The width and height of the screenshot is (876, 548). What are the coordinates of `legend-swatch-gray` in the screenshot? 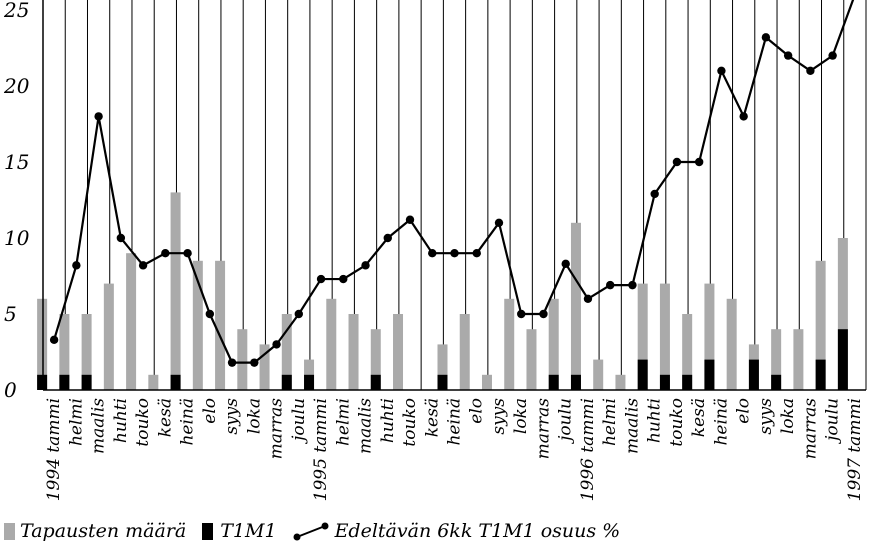 It's located at (9, 531).